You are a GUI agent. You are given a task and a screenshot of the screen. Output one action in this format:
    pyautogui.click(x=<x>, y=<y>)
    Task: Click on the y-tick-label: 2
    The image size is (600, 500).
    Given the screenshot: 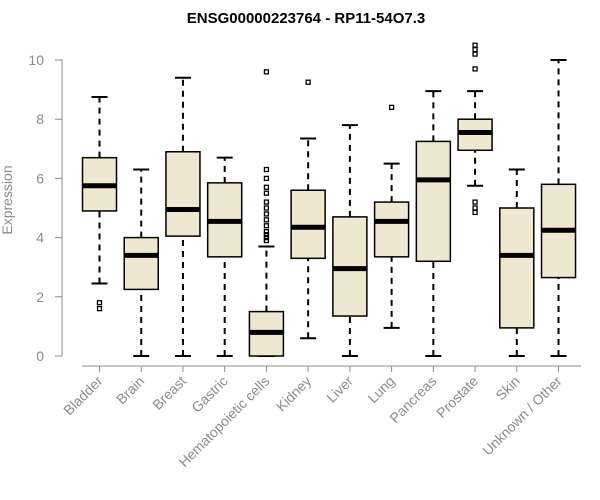 What is the action you would take?
    pyautogui.click(x=40, y=297)
    